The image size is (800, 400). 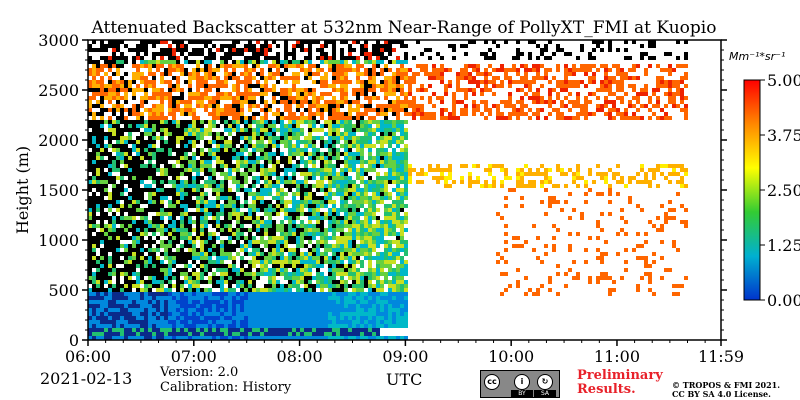 I want to click on x-tick-label: 08:00, so click(x=300, y=356).